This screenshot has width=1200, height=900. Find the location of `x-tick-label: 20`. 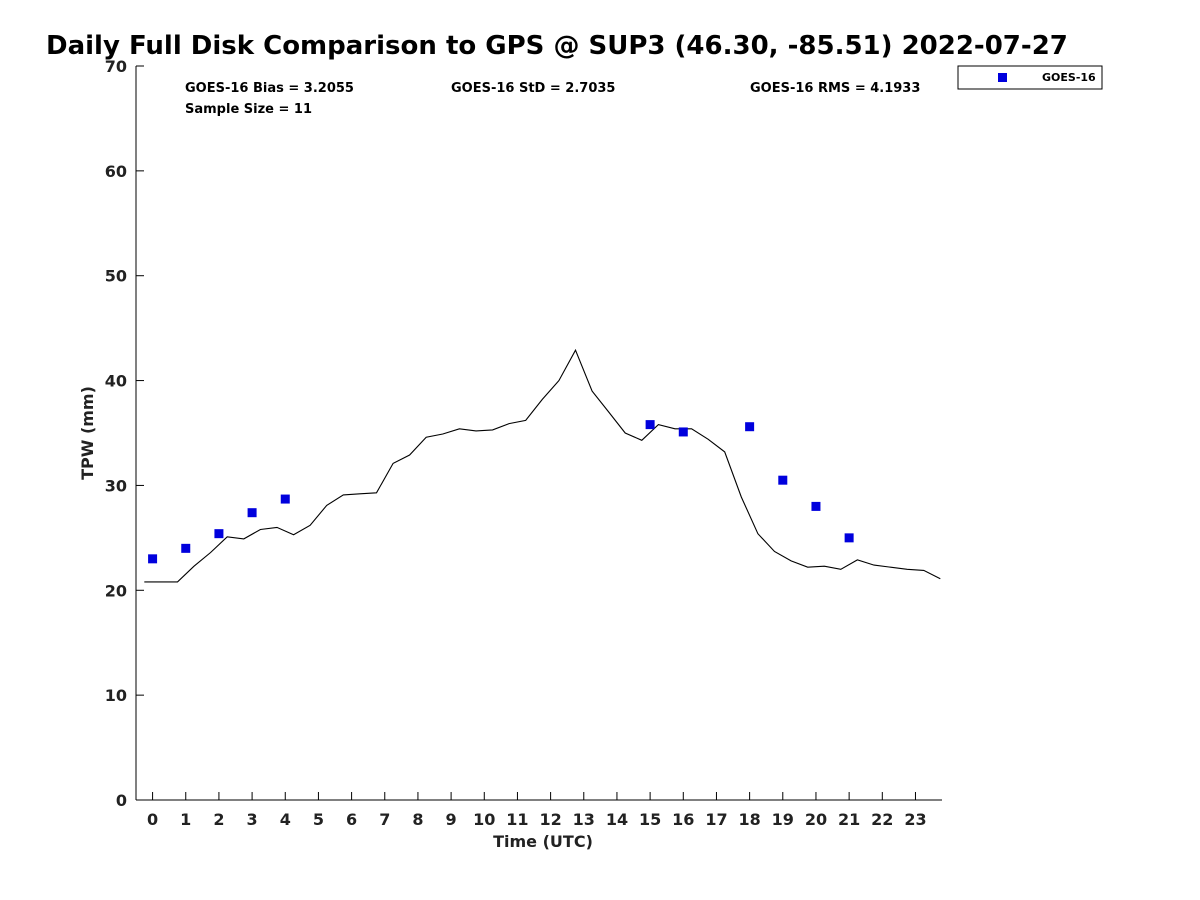

x-tick-label: 20 is located at coordinates (816, 819).